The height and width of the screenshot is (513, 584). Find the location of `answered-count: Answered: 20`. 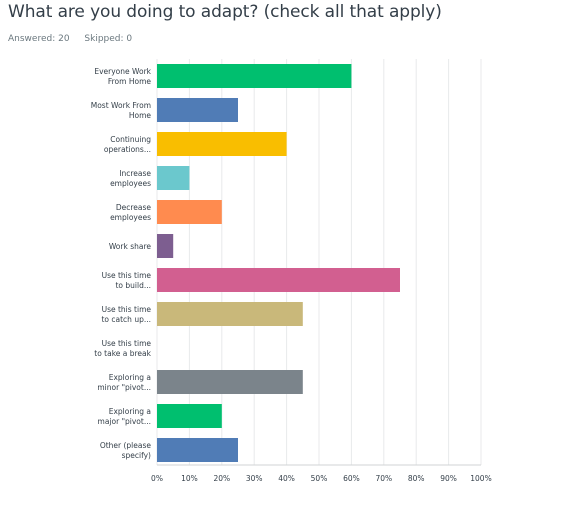

answered-count: Answered: 20 is located at coordinates (39, 39).